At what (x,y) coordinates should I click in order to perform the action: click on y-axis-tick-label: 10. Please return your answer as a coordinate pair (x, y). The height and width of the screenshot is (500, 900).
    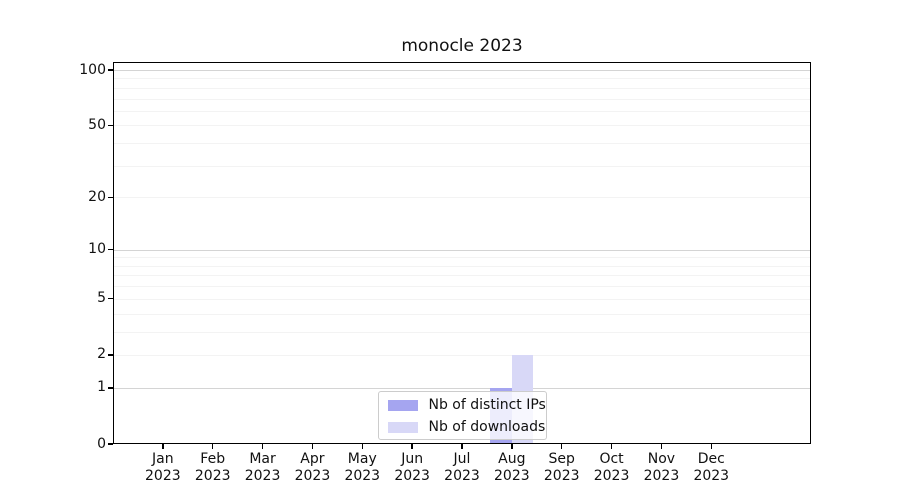
    Looking at the image, I should click on (97, 249).